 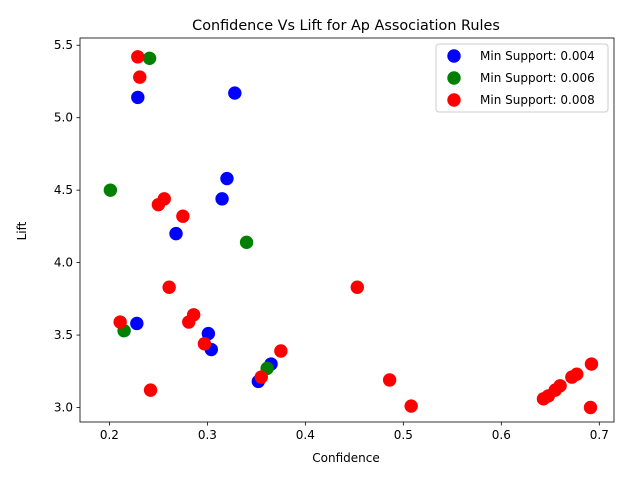 What do you see at coordinates (63, 45) in the screenshot?
I see `y-tick-label: 5.5` at bounding box center [63, 45].